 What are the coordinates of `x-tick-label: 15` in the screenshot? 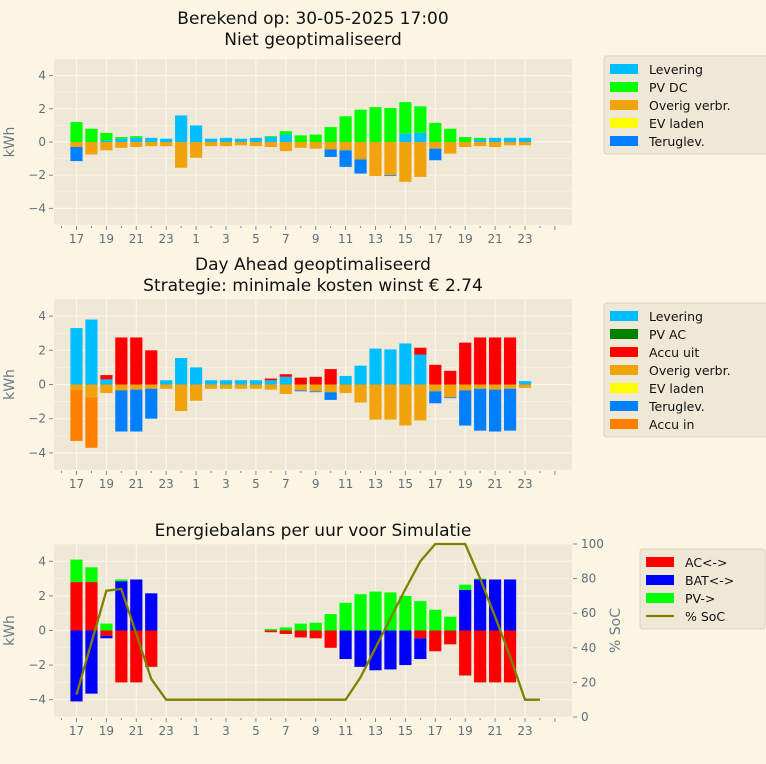 It's located at (405, 484).